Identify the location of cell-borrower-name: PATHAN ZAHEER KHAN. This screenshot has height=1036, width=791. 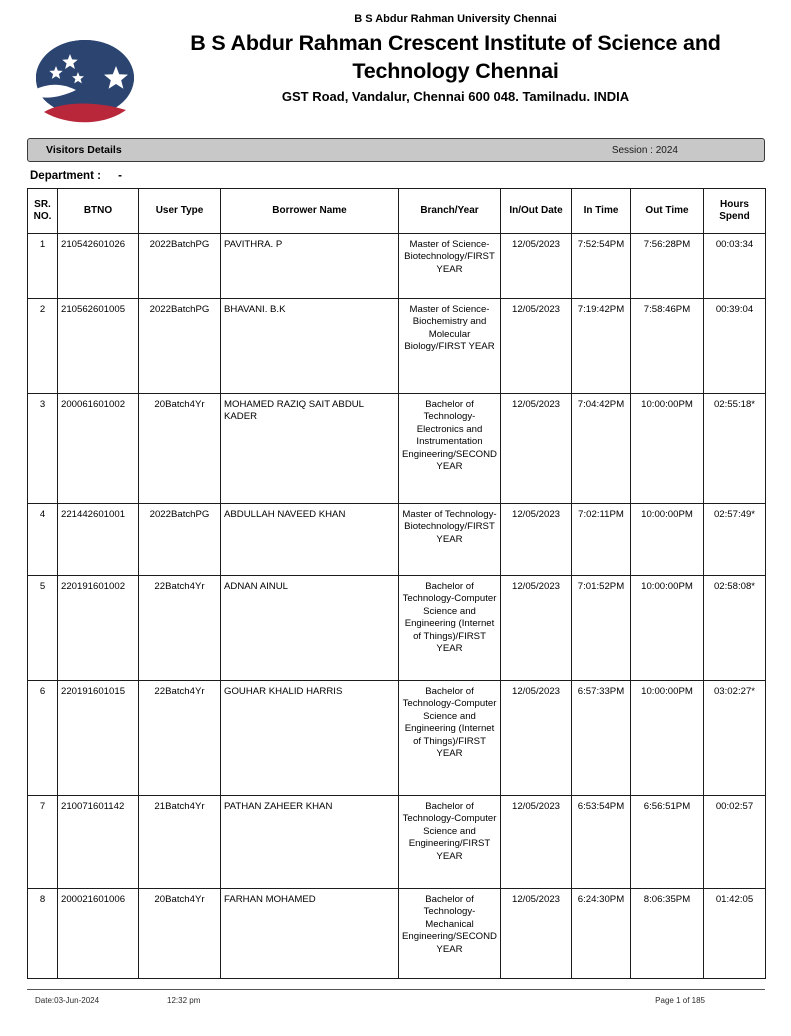
(309, 842).